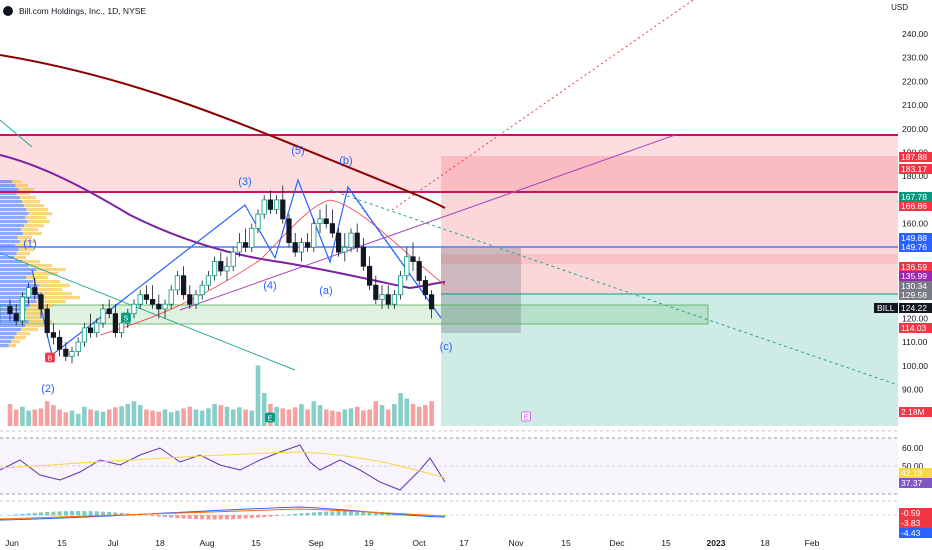 Image resolution: width=932 pixels, height=550 pixels. I want to click on wave-label: (c), so click(446, 347).